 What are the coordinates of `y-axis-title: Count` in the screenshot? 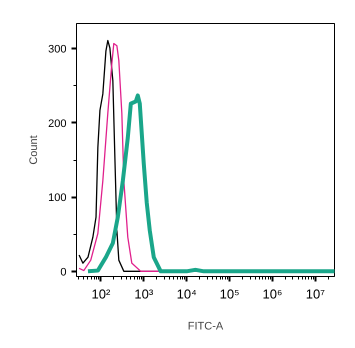 It's located at (34, 150).